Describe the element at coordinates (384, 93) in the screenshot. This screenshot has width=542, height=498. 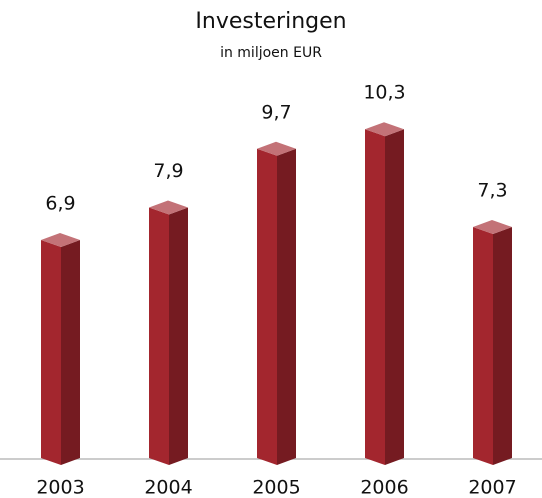
I see `value-label: 10,3` at that location.